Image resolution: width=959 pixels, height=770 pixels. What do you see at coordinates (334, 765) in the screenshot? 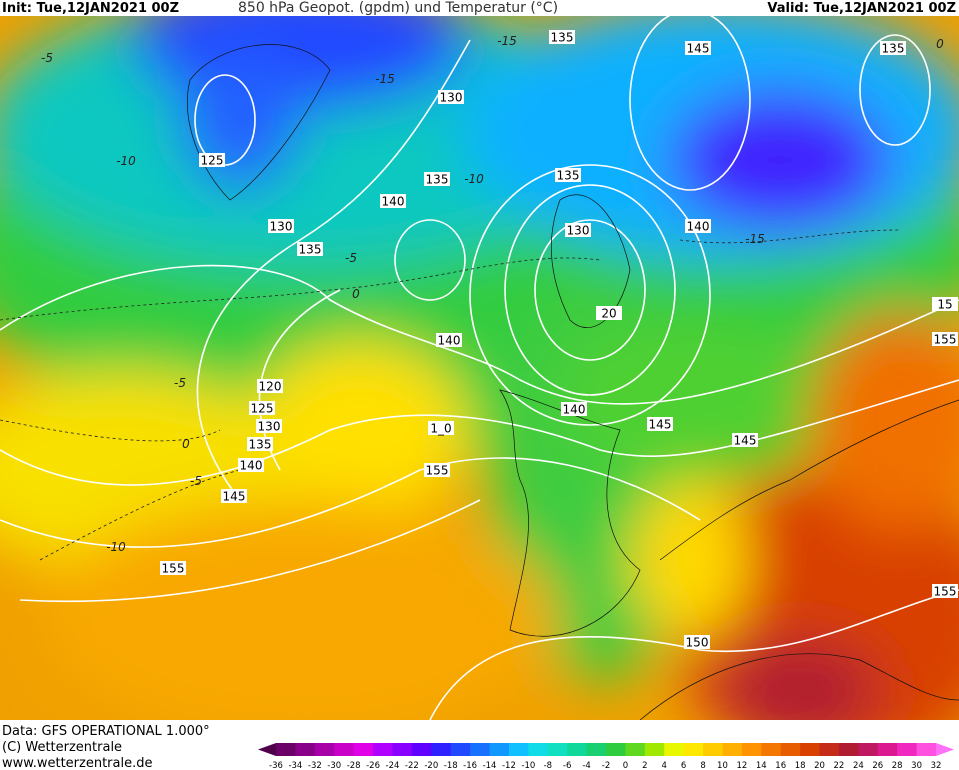
I see `scale-label: -30` at bounding box center [334, 765].